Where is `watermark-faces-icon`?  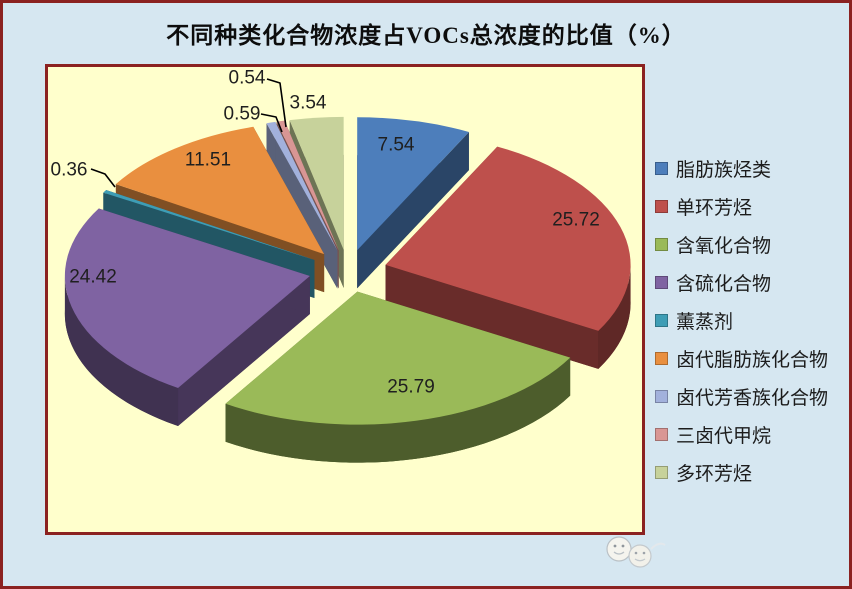 watermark-faces-icon is located at coordinates (636, 552).